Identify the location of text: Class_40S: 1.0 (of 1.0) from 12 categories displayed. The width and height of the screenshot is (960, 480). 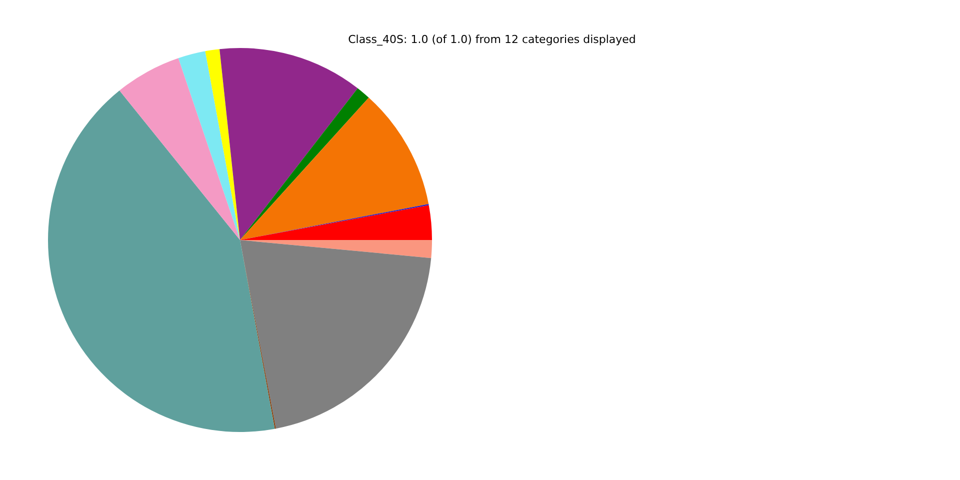
(492, 39).